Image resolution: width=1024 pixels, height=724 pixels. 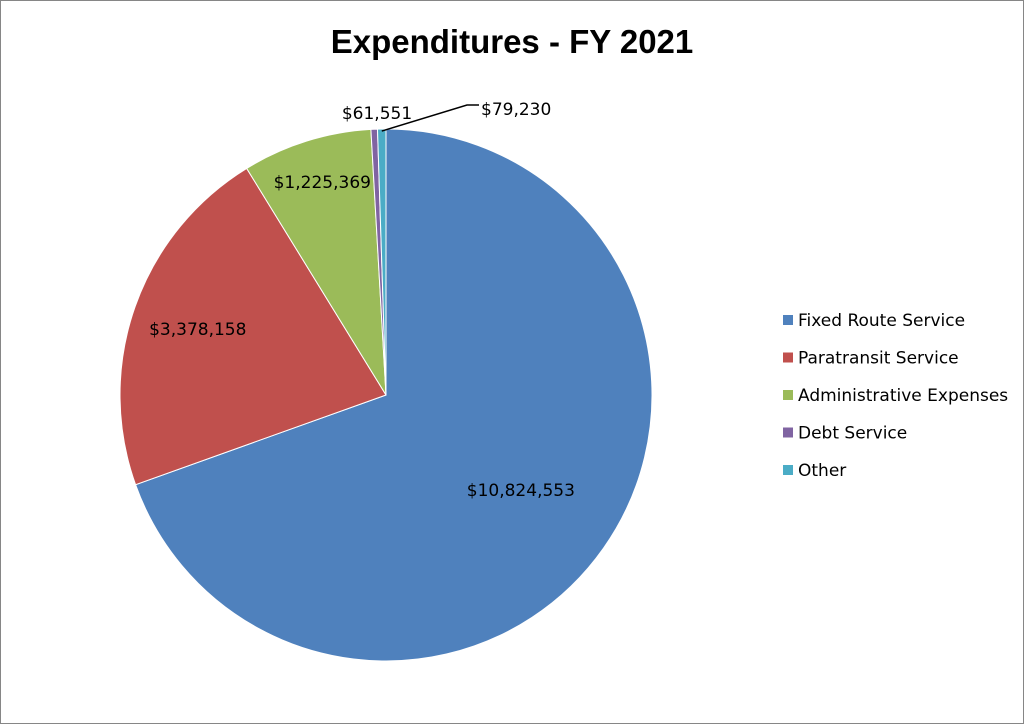 What do you see at coordinates (788, 320) in the screenshot?
I see `legend-swatch-fixed-route-service` at bounding box center [788, 320].